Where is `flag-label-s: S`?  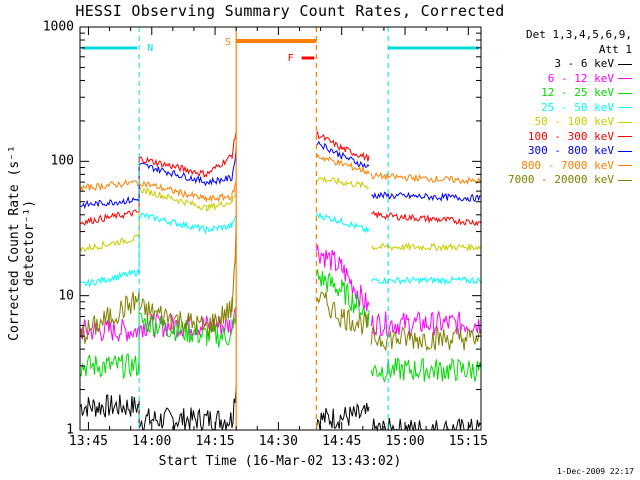 flag-label-s: S is located at coordinates (228, 42).